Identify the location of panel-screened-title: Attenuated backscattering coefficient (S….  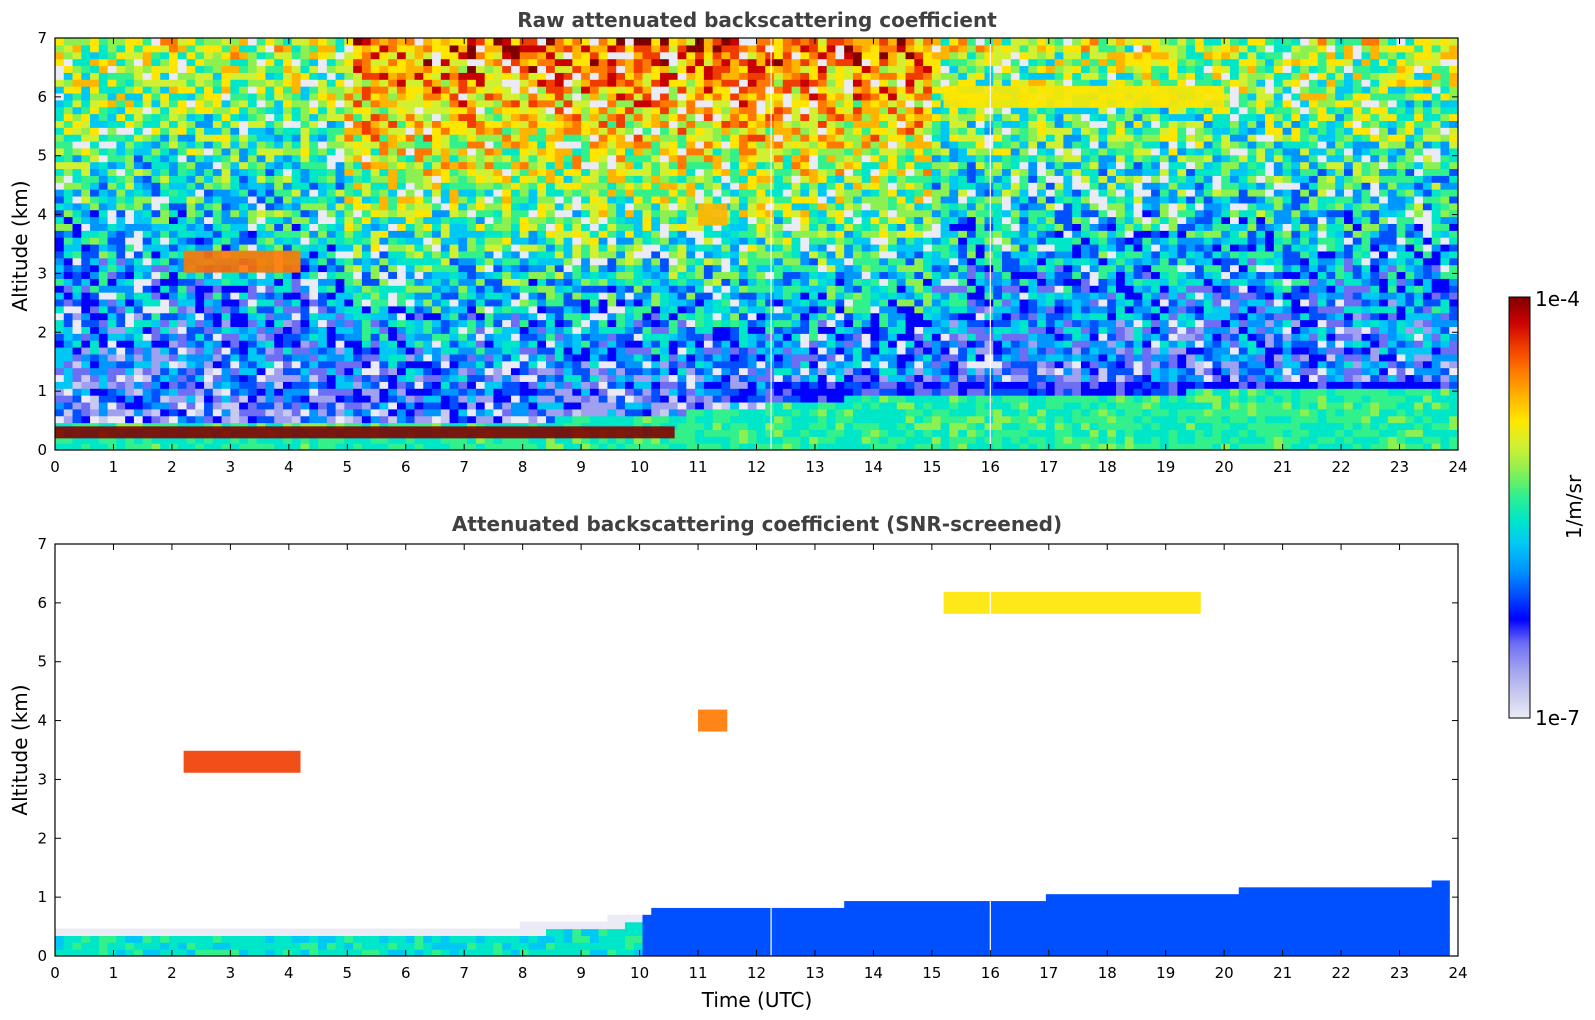
(757, 524).